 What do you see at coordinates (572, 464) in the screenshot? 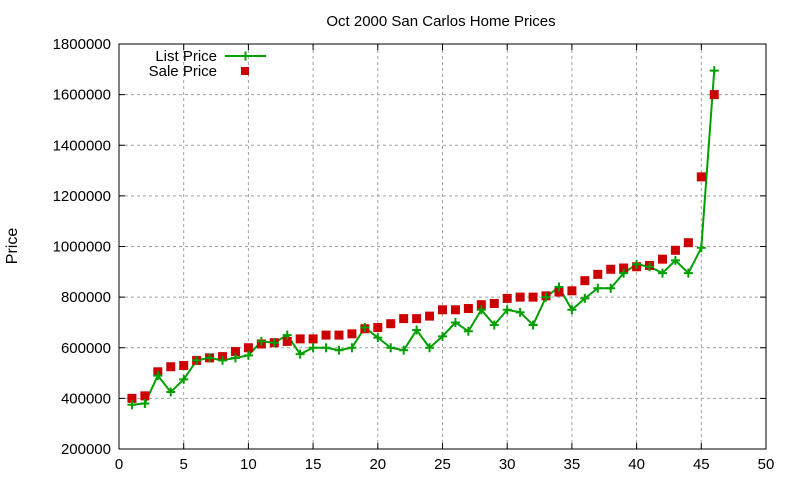
I see `x-tick-label: 35` at bounding box center [572, 464].